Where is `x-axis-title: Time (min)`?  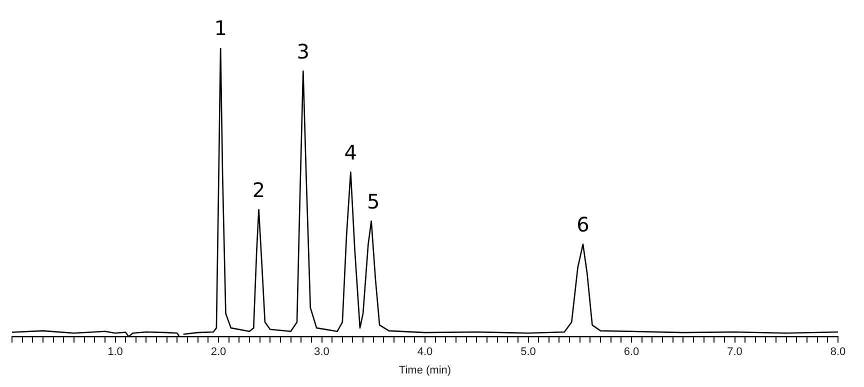
x-axis-title: Time (min) is located at coordinates (425, 370).